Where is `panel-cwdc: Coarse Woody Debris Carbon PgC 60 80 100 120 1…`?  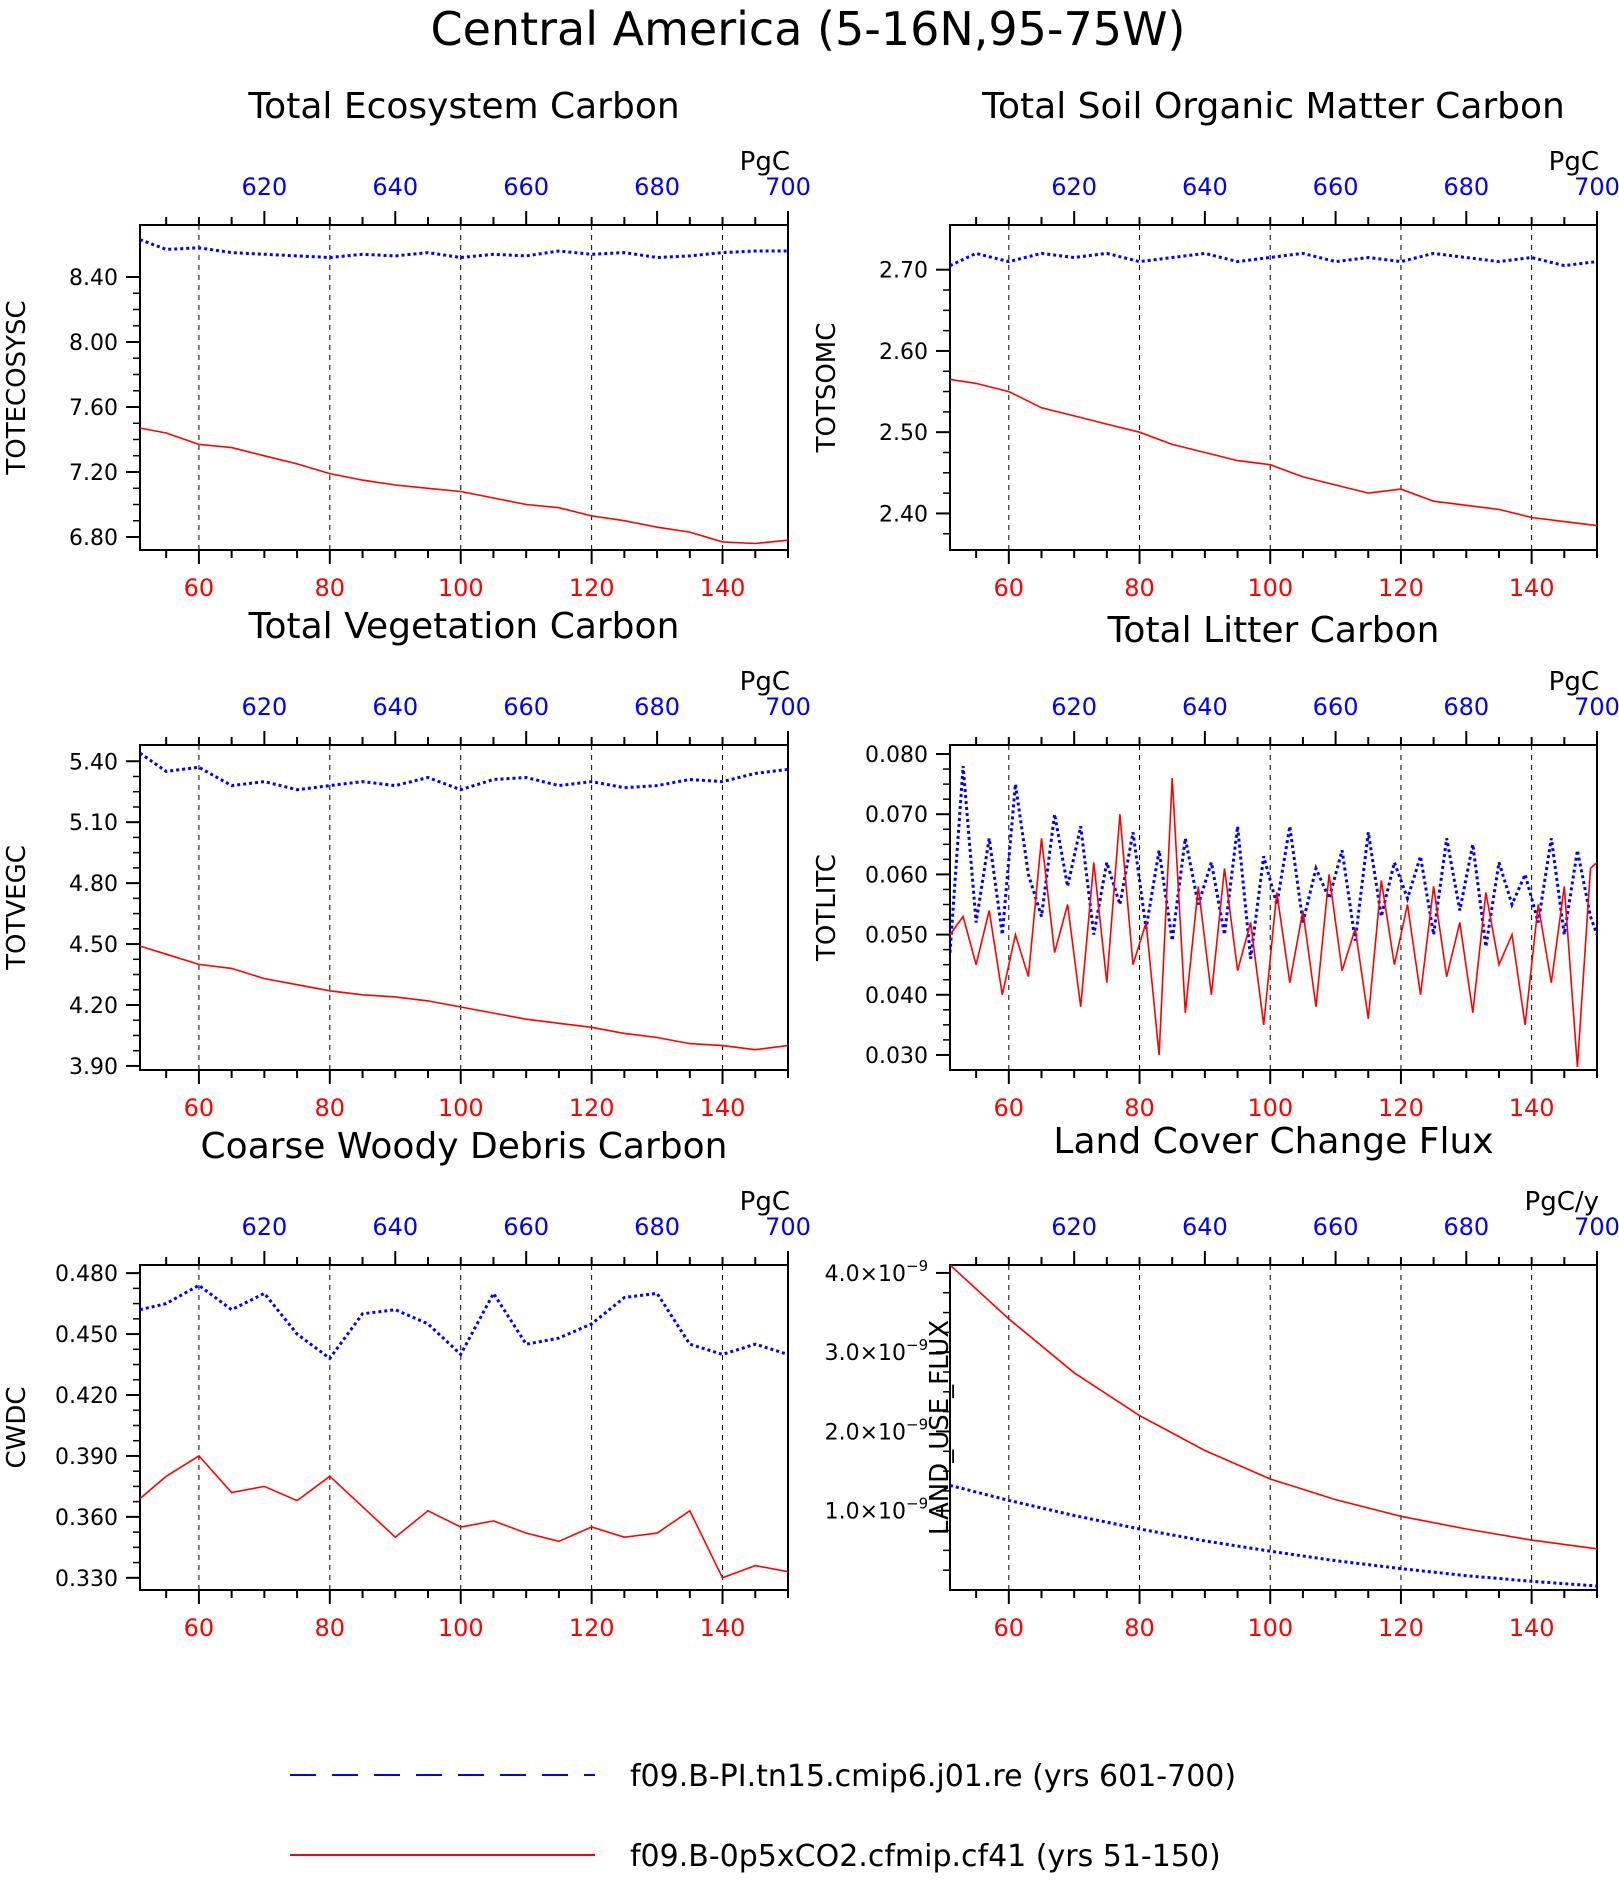 panel-cwdc: Coarse Woody Debris Carbon PgC 60 80 100 120 1… is located at coordinates (406, 1384).